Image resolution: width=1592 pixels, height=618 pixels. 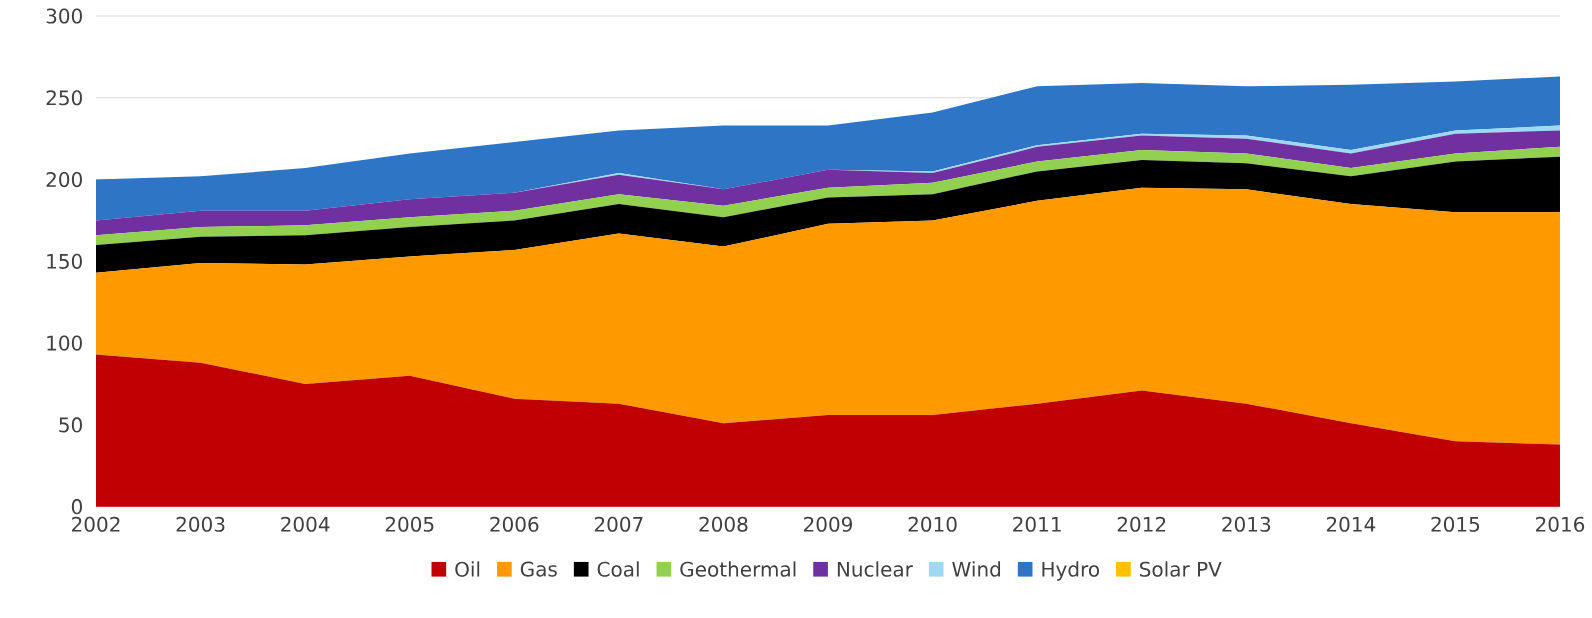 What do you see at coordinates (96, 524) in the screenshot?
I see `x-tick-label: 2002` at bounding box center [96, 524].